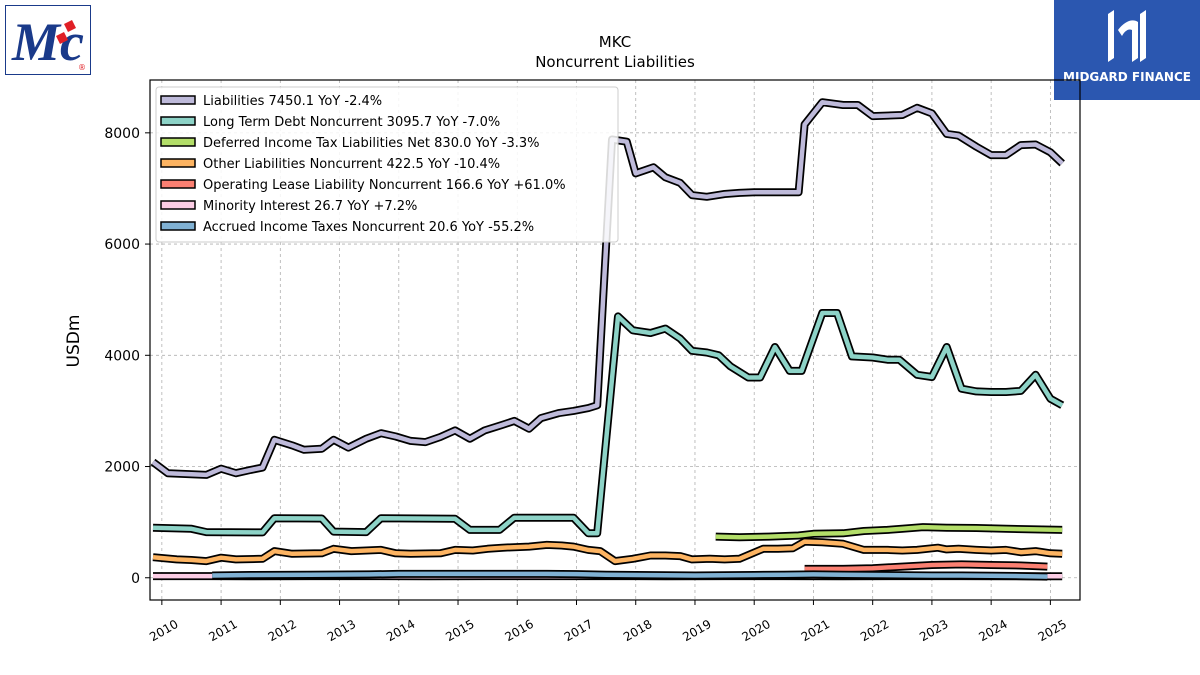  Describe the element at coordinates (1052, 630) in the screenshot. I see `x-tick-label: 2025` at that location.